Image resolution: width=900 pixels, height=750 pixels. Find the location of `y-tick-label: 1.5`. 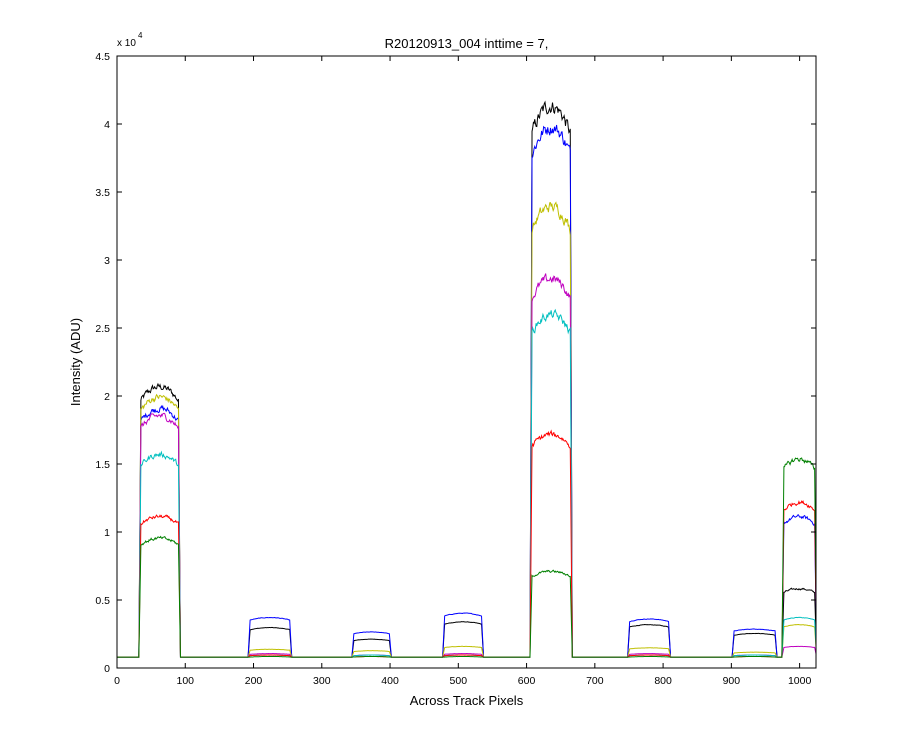

y-tick-label: 1.5 is located at coordinates (102, 465).